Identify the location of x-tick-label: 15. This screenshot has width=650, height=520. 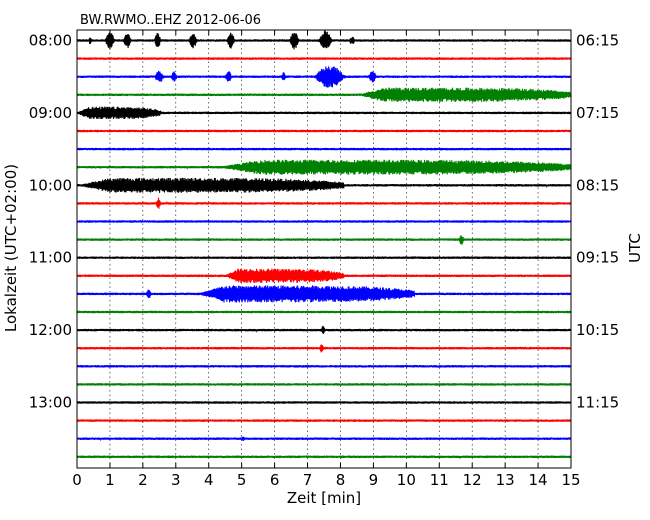
(570, 480).